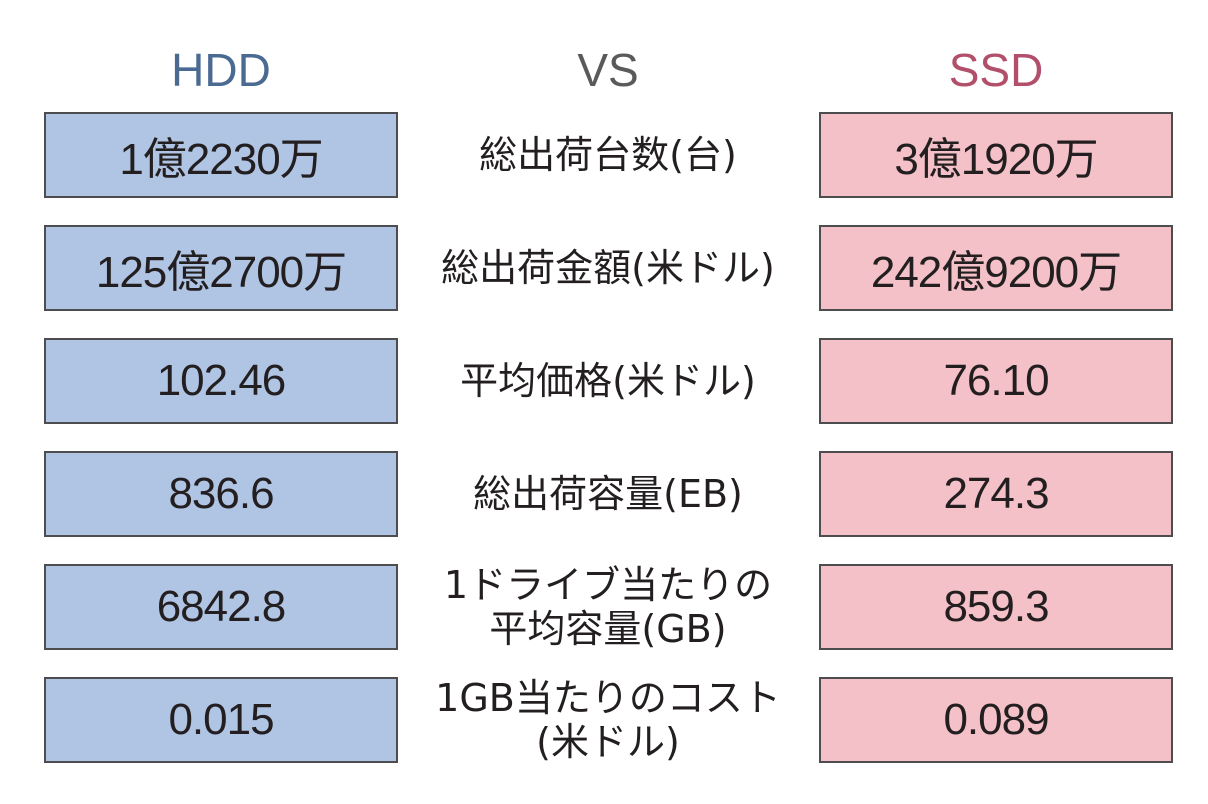 The height and width of the screenshot is (804, 1208). I want to click on metric-label: 総出荷容量(EB), so click(608, 494).